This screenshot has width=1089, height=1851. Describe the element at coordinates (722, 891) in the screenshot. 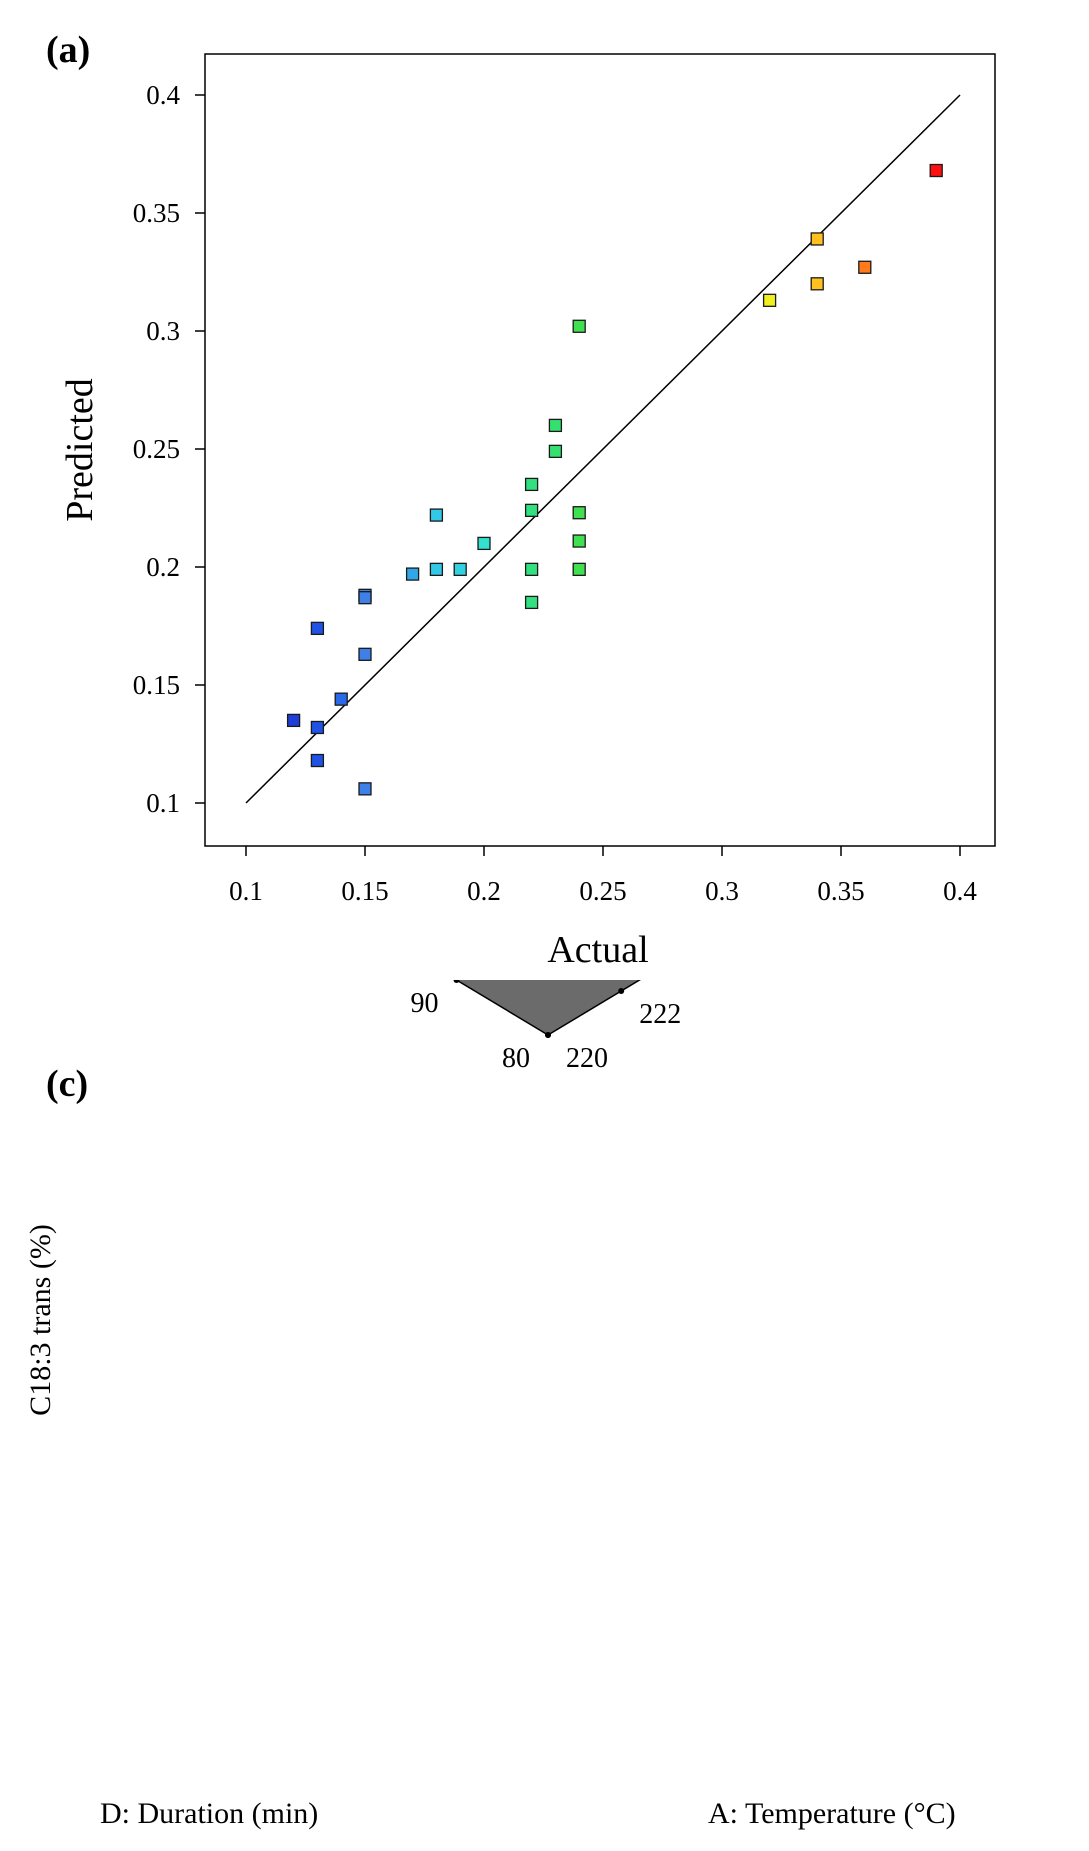

I see `x-tick-label: 0.3` at that location.